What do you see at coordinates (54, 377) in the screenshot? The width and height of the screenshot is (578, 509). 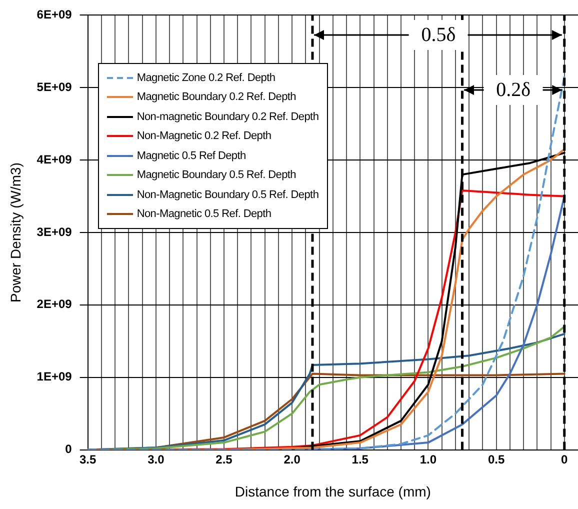 I see `y-tick-label: 1E+09` at bounding box center [54, 377].